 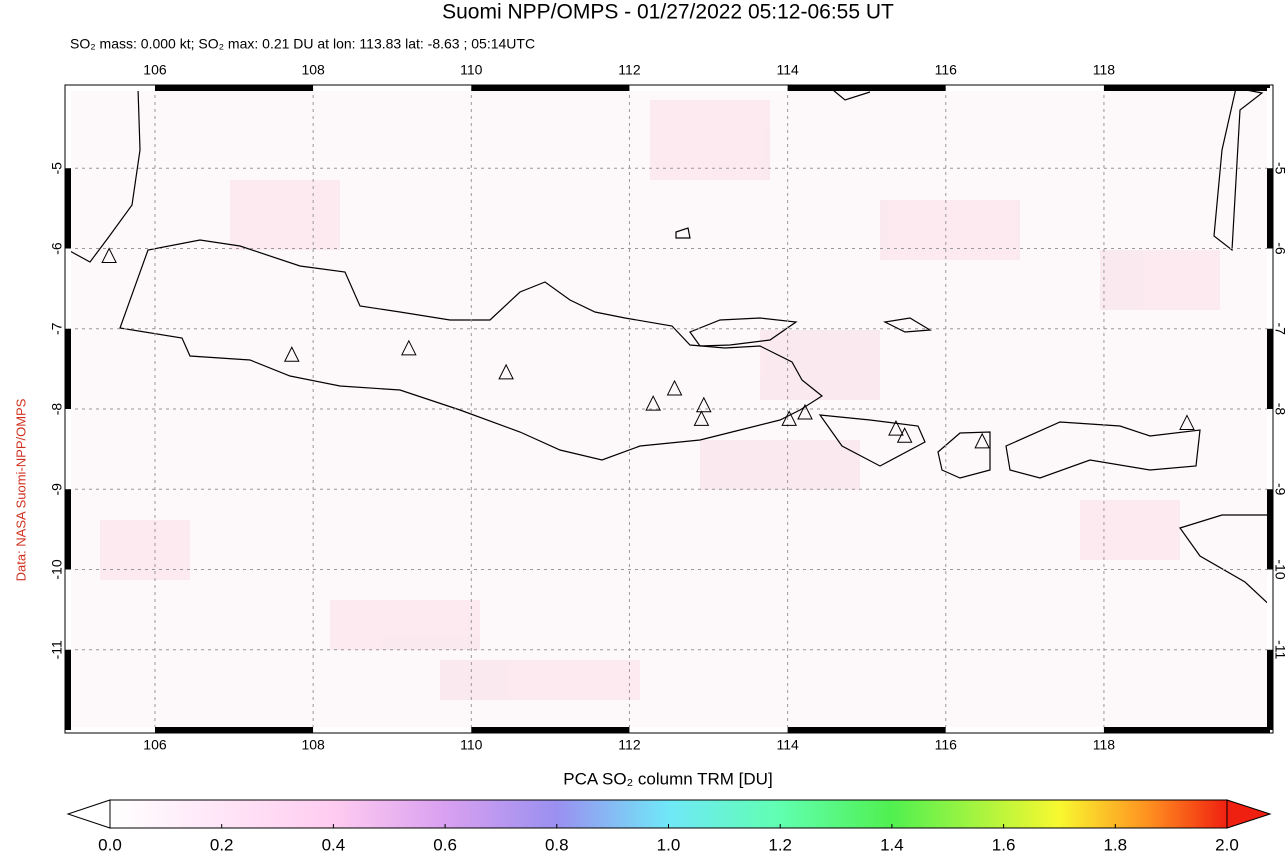 What do you see at coordinates (787, 745) in the screenshot?
I see `lon-tick-label: 114` at bounding box center [787, 745].